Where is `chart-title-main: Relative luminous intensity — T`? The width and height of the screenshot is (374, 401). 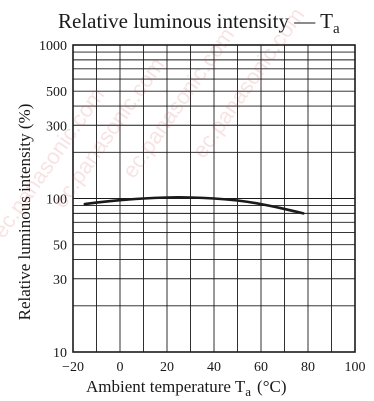
chart-title-main: Relative luminous intensity — T is located at coordinates (195, 21).